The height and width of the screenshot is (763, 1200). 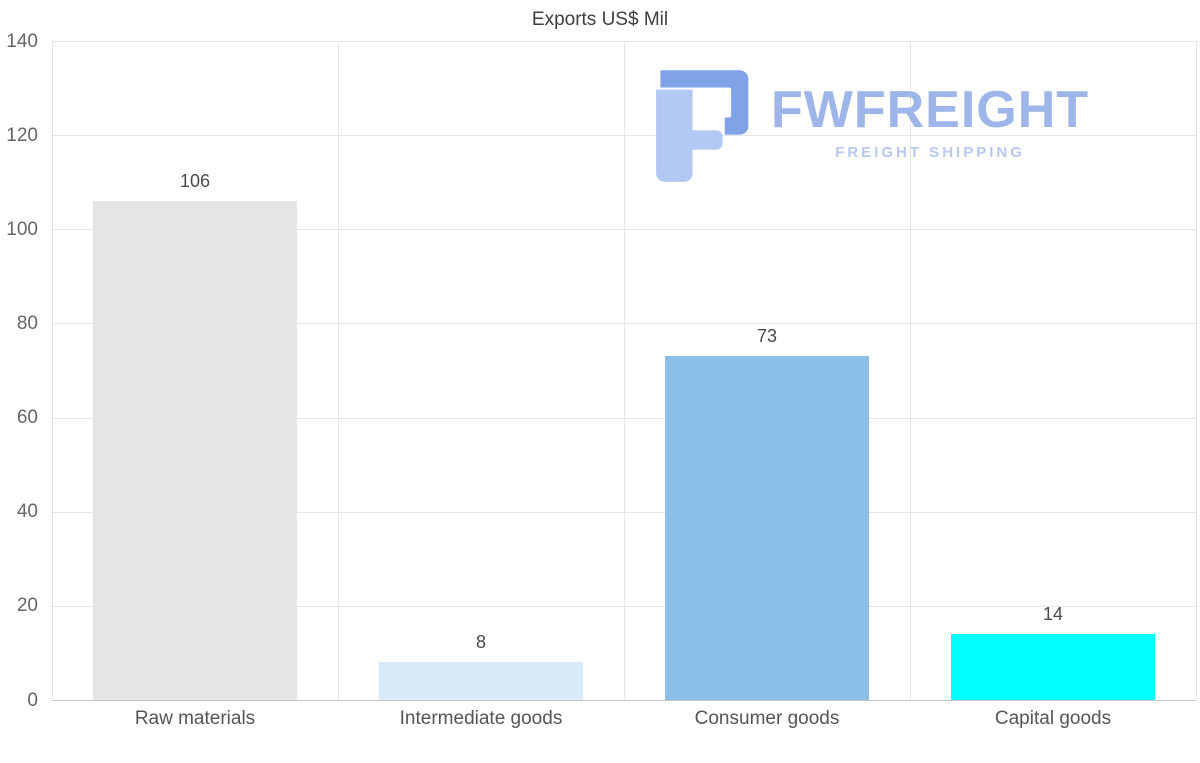 What do you see at coordinates (22, 371) in the screenshot?
I see `y-axis: 0 20 40 60 80 100 120 140` at bounding box center [22, 371].